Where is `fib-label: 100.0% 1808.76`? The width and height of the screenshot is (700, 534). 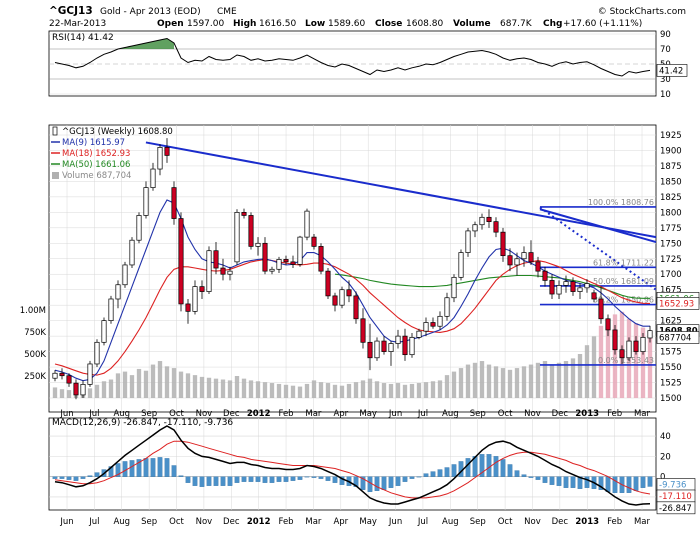 fib-label: 100.0% 1808.76 is located at coordinates (621, 202).